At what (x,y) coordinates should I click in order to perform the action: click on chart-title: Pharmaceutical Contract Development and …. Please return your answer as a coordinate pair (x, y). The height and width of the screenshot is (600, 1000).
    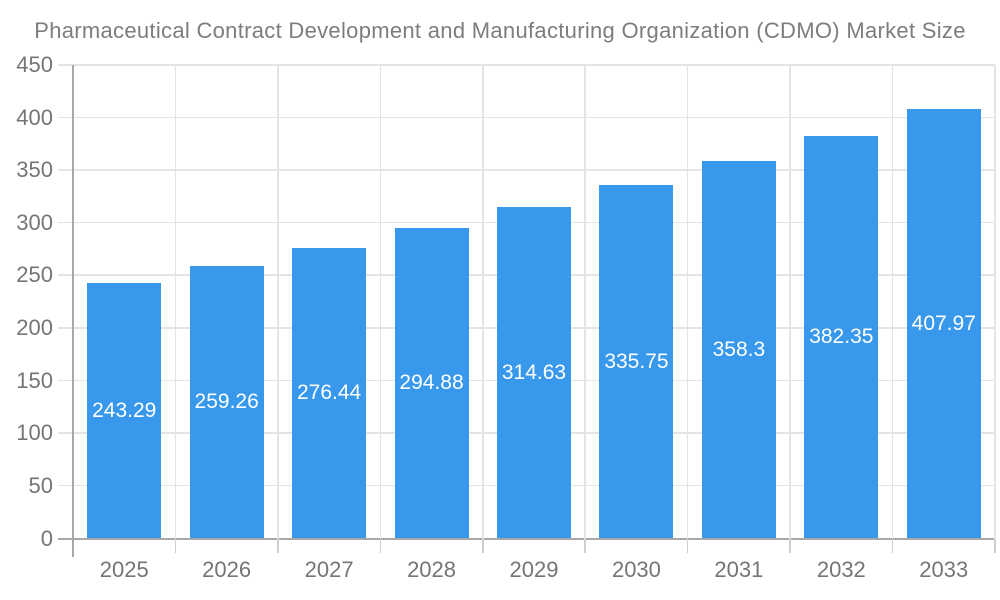
    Looking at the image, I should click on (500, 30).